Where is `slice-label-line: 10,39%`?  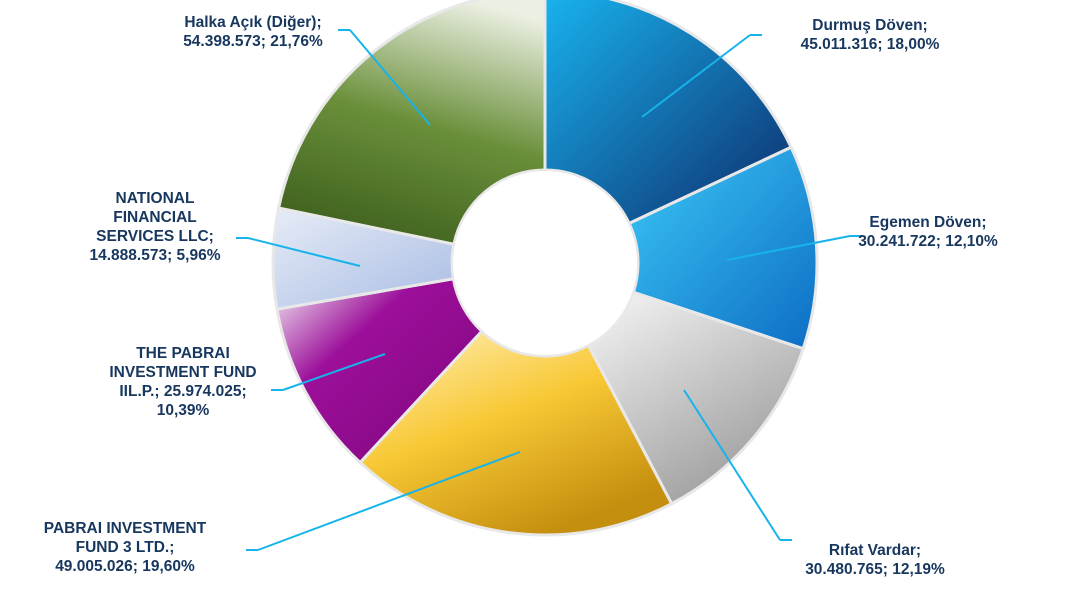
slice-label-line: 10,39% is located at coordinates (183, 410).